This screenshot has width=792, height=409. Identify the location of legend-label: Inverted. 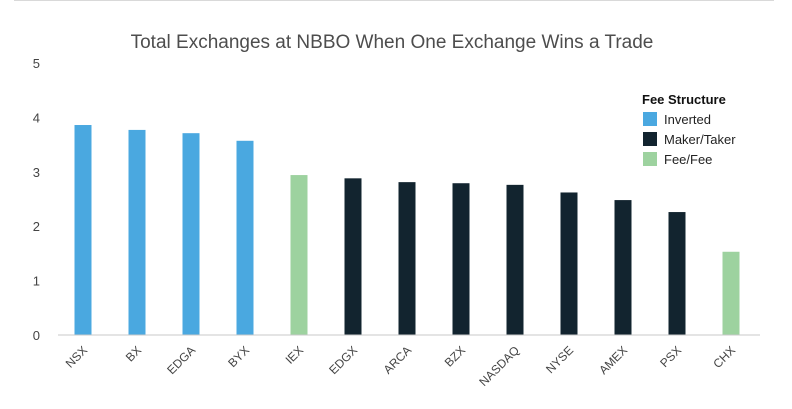
(687, 119).